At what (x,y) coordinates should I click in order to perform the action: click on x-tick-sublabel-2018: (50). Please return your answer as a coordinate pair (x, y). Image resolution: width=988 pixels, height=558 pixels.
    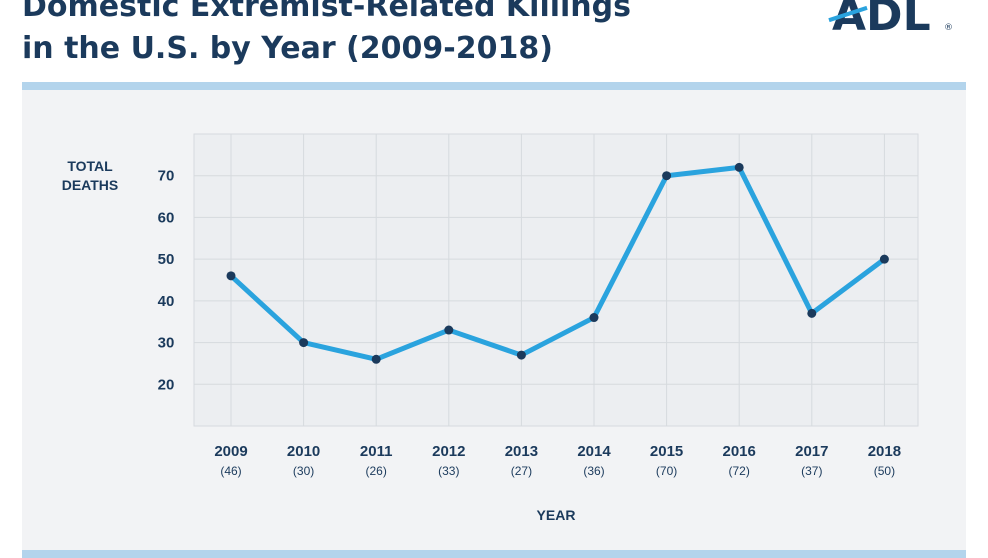
    Looking at the image, I should click on (884, 471).